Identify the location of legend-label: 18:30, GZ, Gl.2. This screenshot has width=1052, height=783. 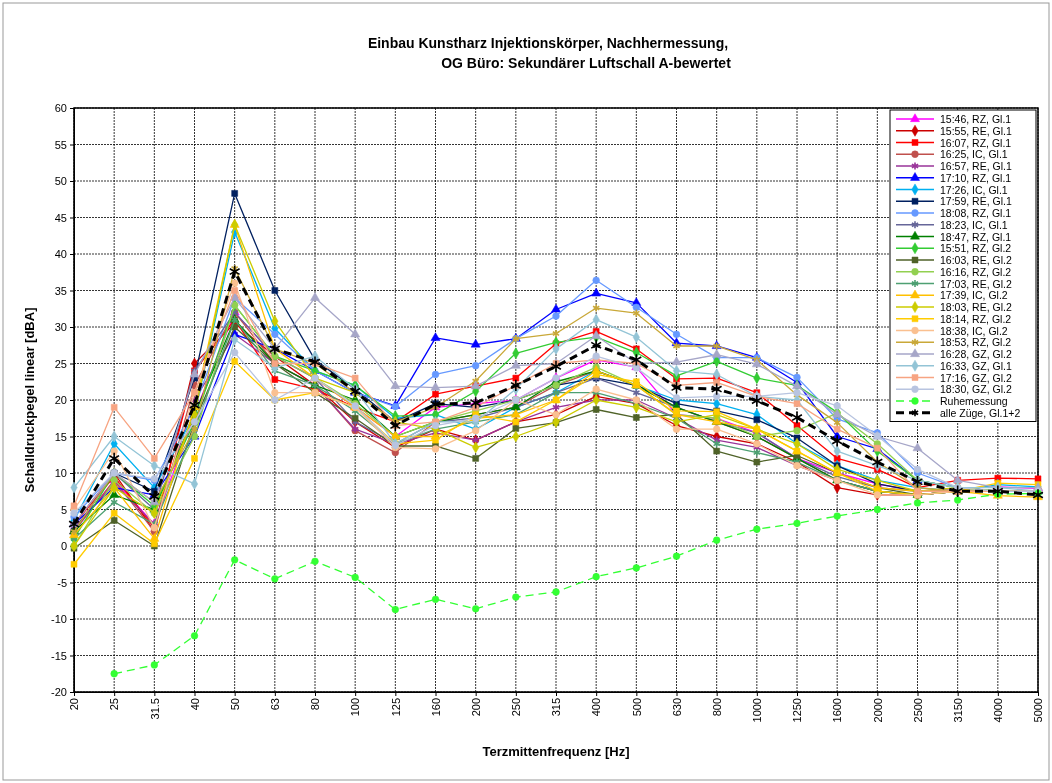
(976, 389).